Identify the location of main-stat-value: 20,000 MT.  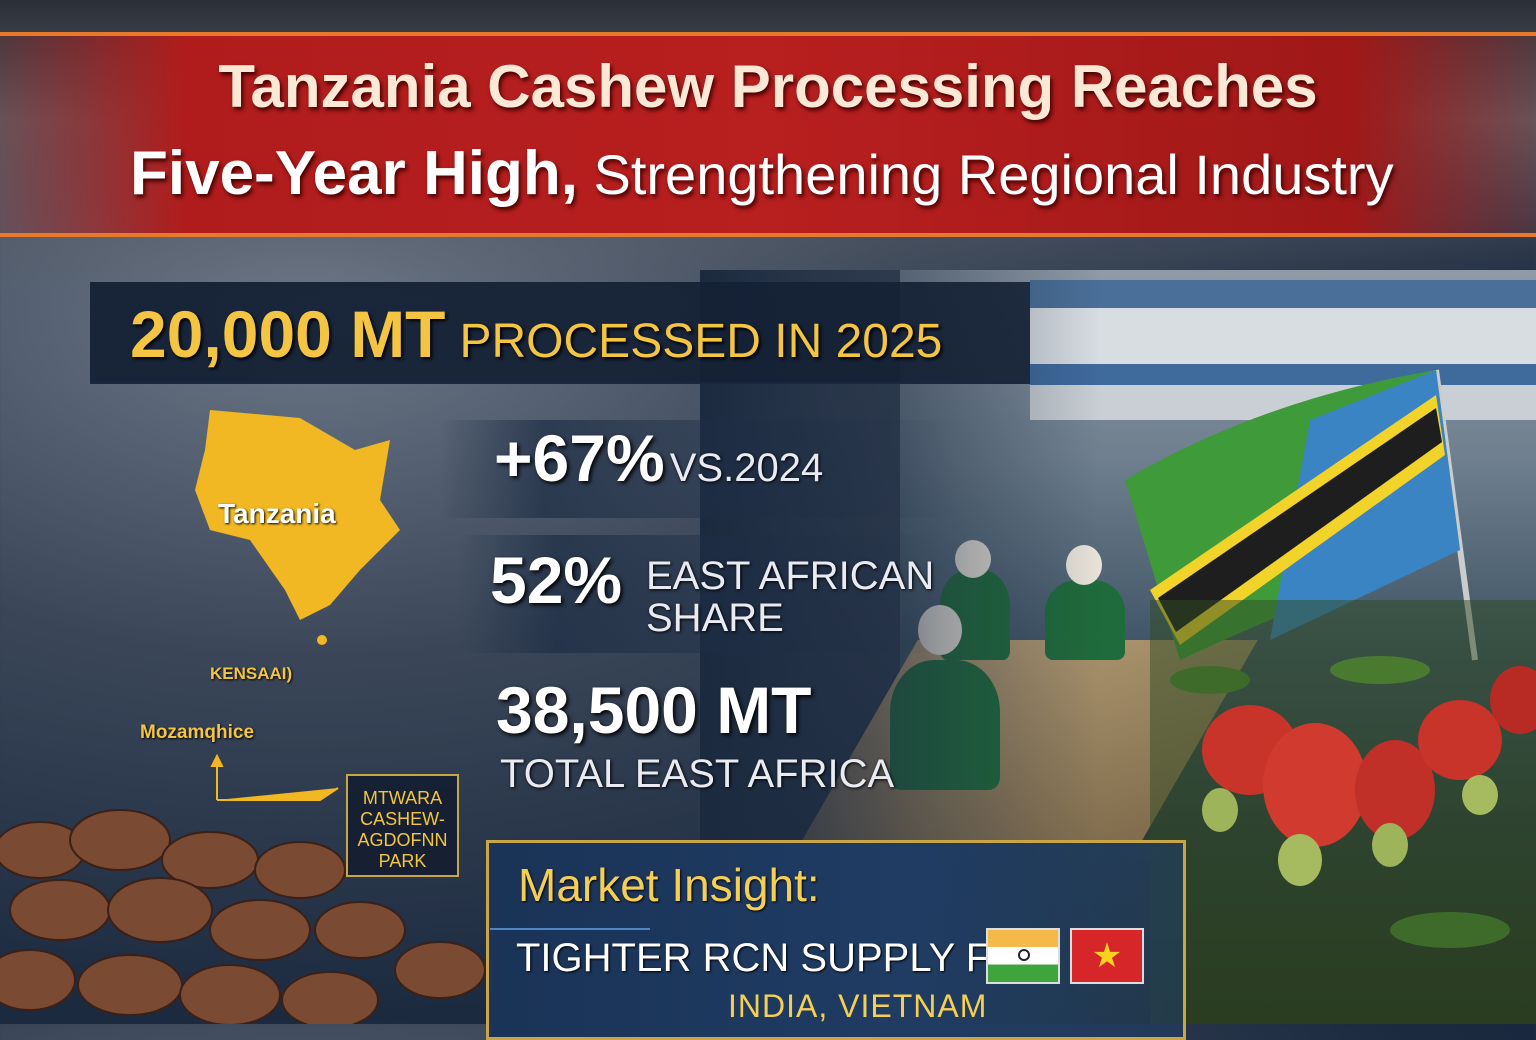
(288, 334).